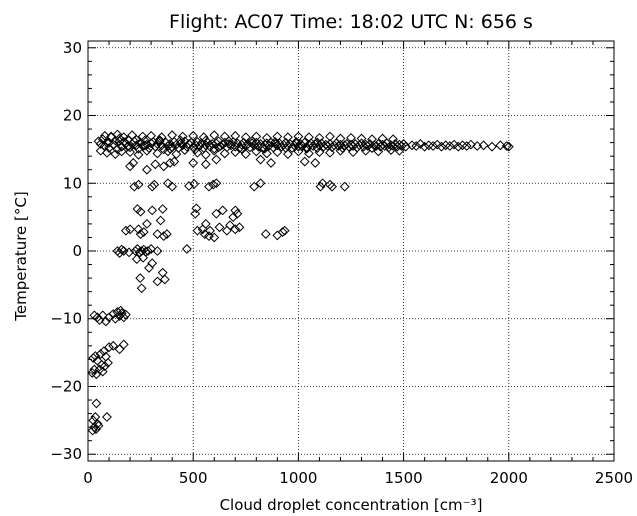 The image size is (637, 516). What do you see at coordinates (66, 386) in the screenshot?
I see `y-tick-label: −20` at bounding box center [66, 386].